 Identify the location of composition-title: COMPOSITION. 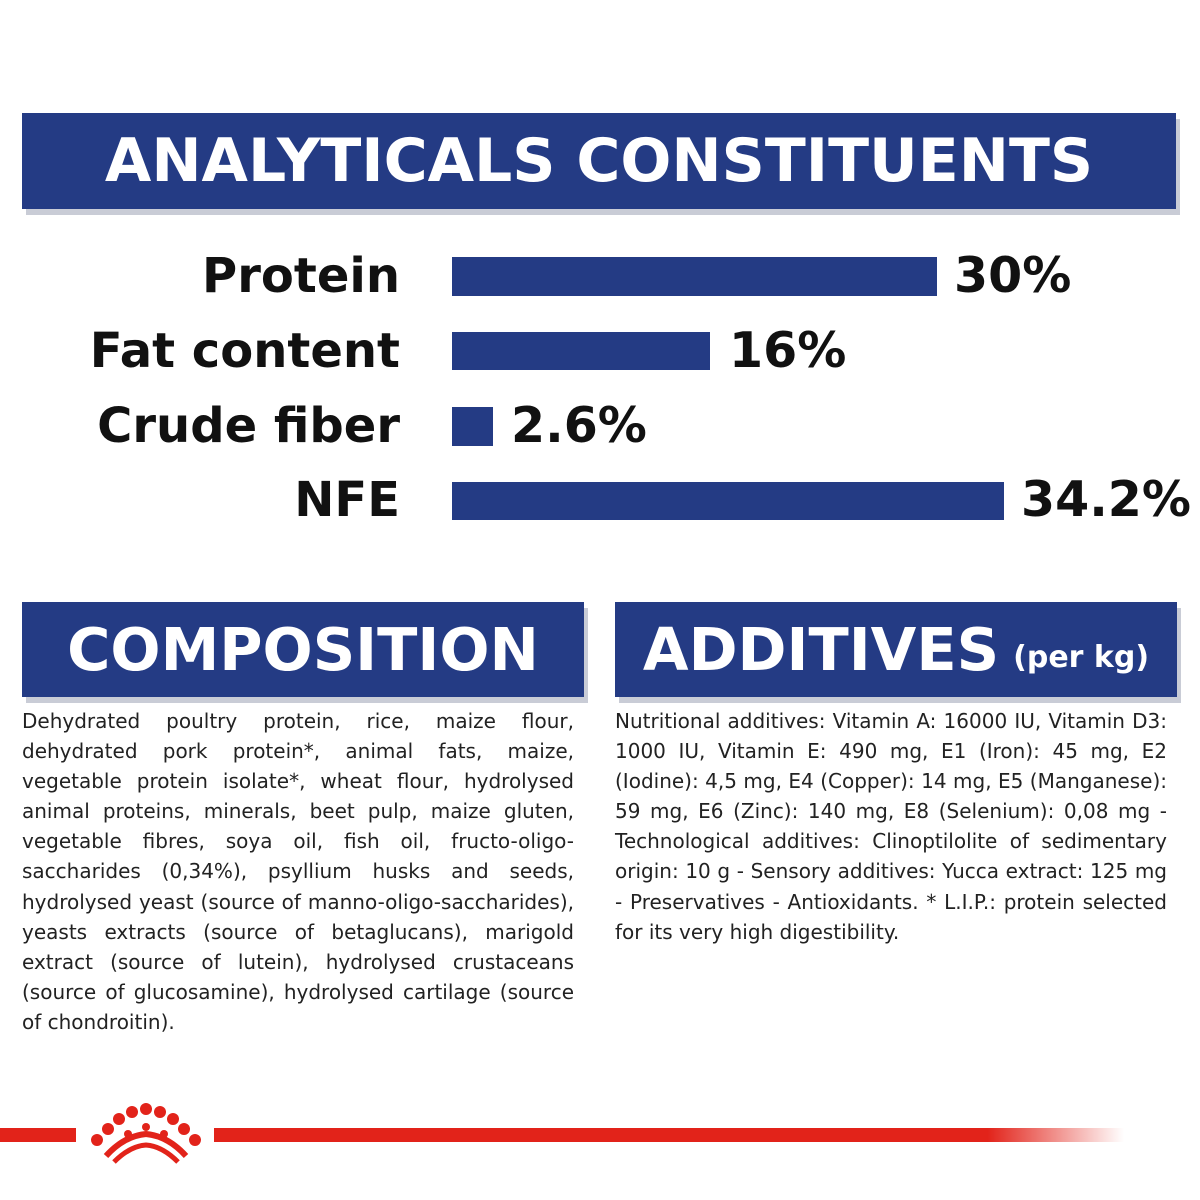
(303, 649).